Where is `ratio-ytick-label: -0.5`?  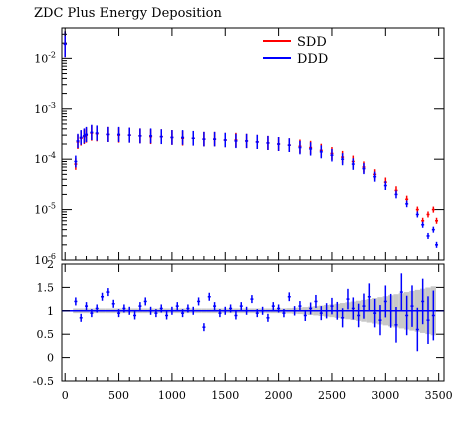
ratio-ytick-label: -0.5 is located at coordinates (43, 381).